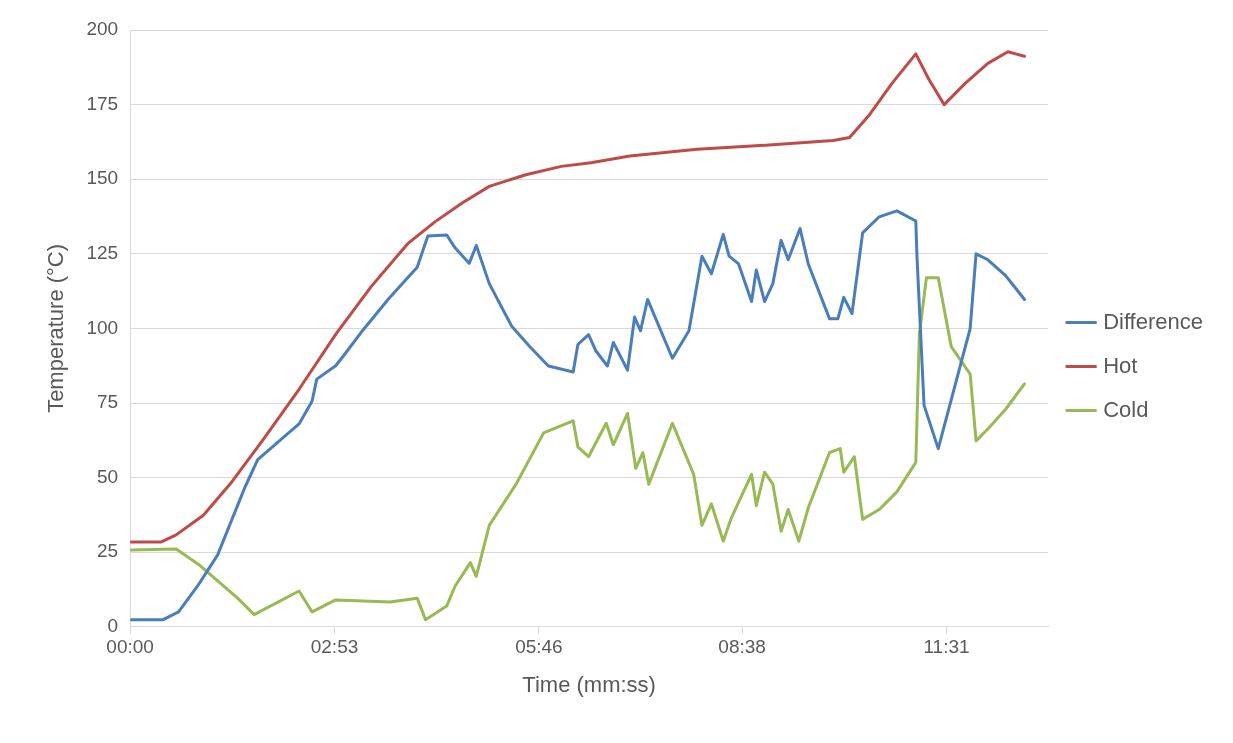 The image size is (1233, 743). Describe the element at coordinates (1120, 365) in the screenshot. I see `legend-label: Hot` at that location.